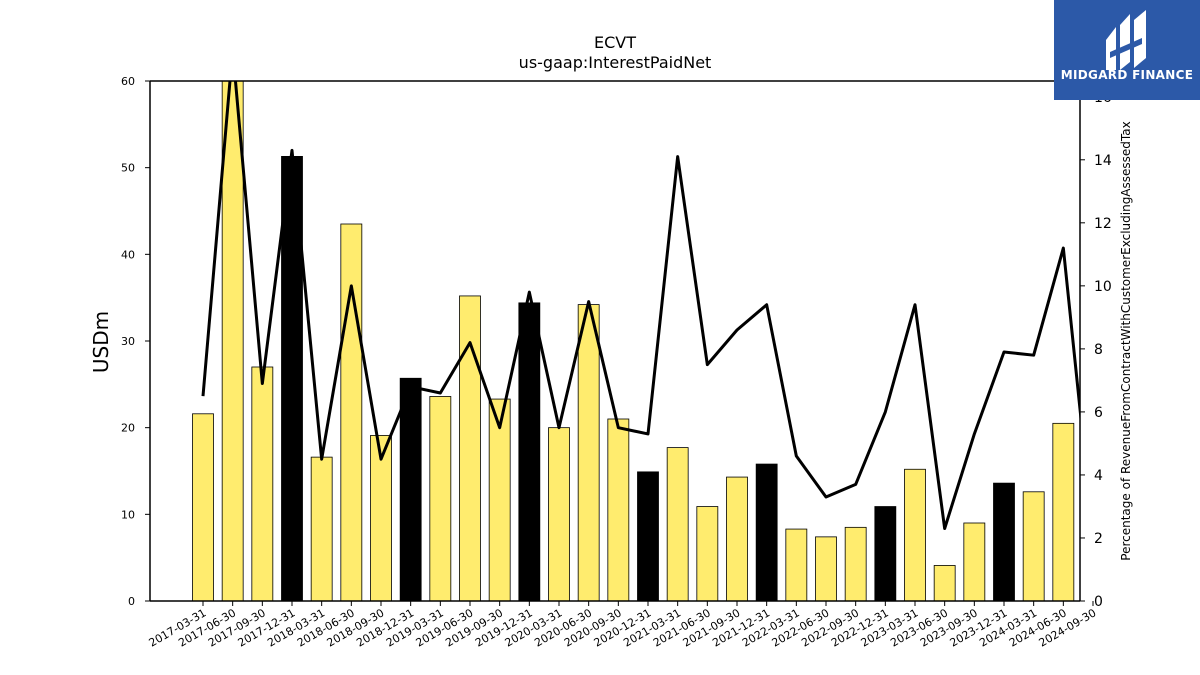  What do you see at coordinates (128, 254) in the screenshot?
I see `y-tick-label: 40` at bounding box center [128, 254].